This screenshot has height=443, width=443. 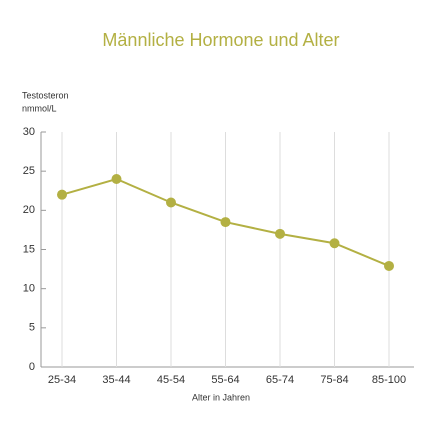 I want to click on y-tick-label: 10, so click(x=29, y=289).